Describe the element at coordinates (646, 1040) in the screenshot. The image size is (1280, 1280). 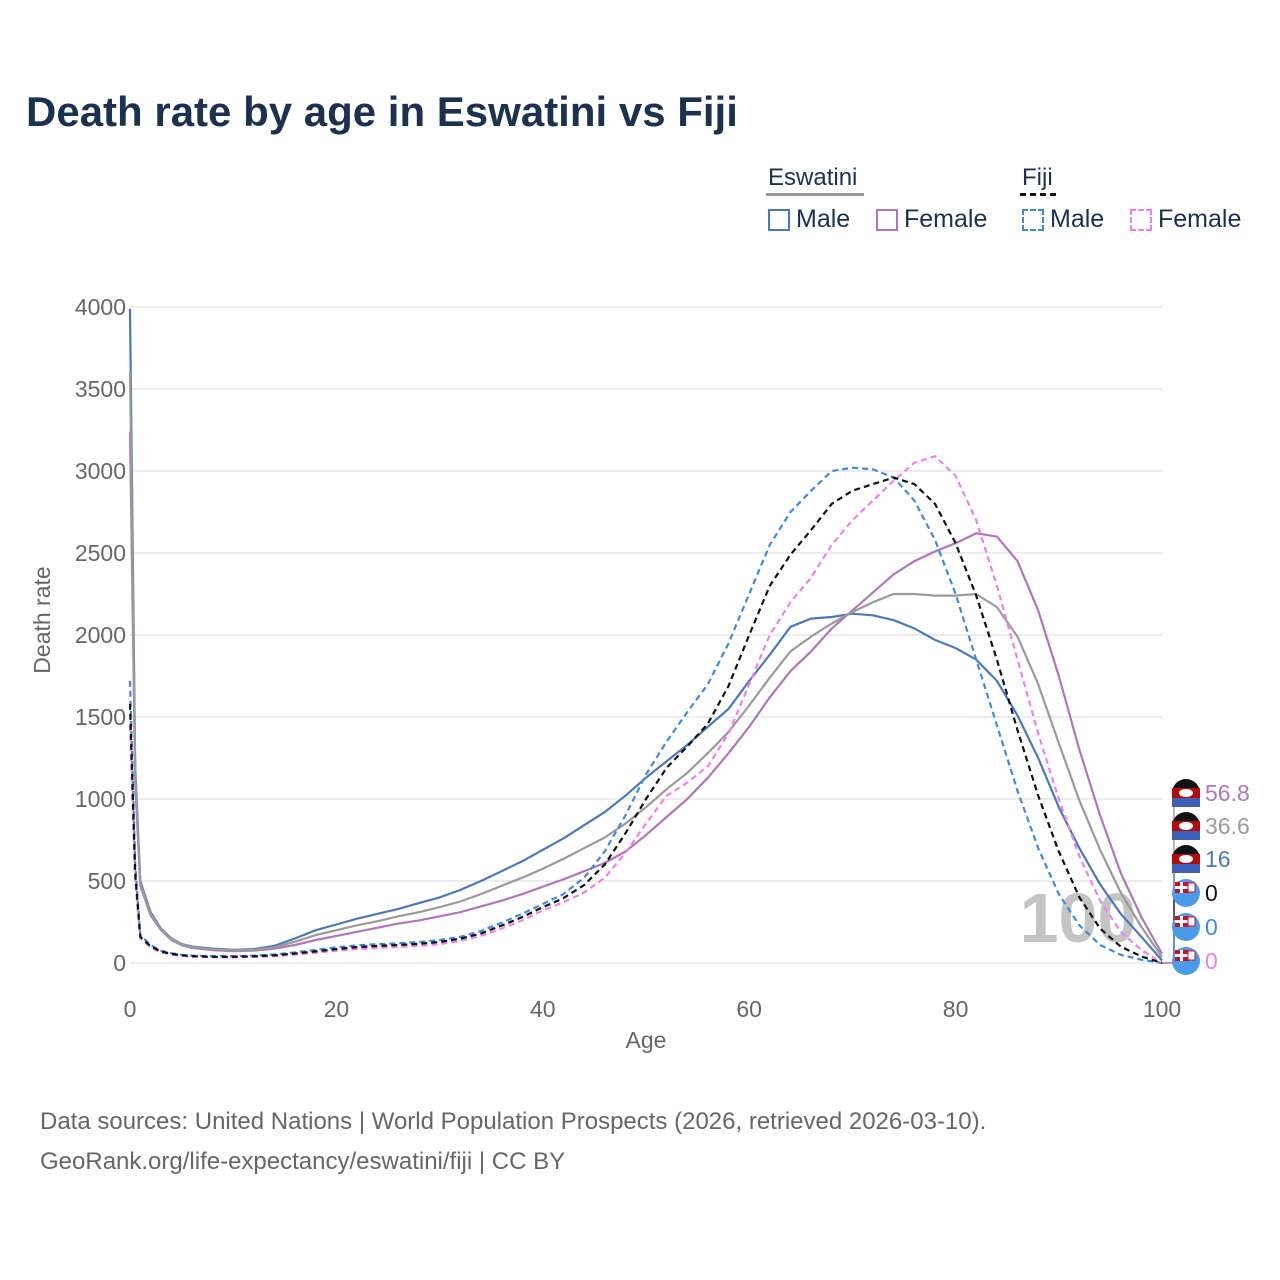
I see `x-axis-label: Age` at that location.